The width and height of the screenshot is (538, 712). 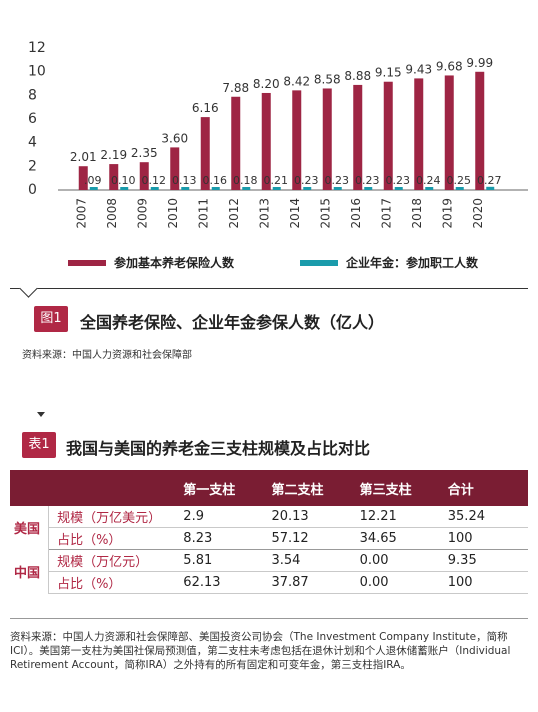 I want to click on legend-label-series2: 企业年金：参加职工人数, so click(x=412, y=263).